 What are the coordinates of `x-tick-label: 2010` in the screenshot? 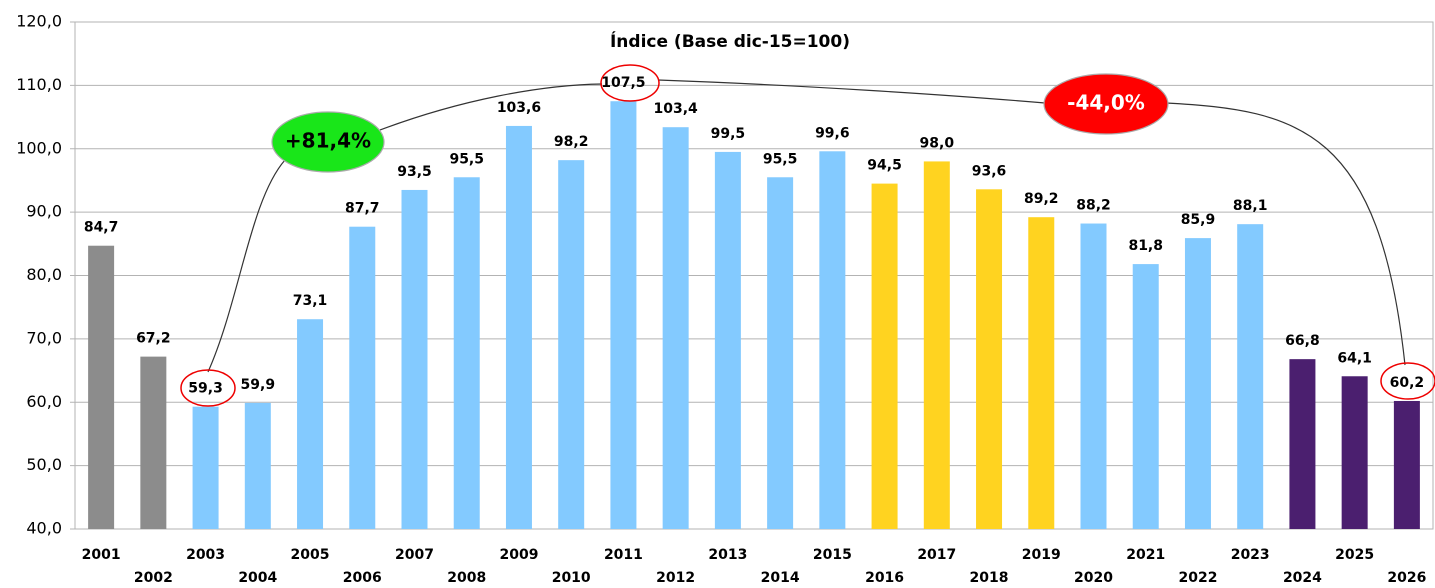 It's located at (571, 578).